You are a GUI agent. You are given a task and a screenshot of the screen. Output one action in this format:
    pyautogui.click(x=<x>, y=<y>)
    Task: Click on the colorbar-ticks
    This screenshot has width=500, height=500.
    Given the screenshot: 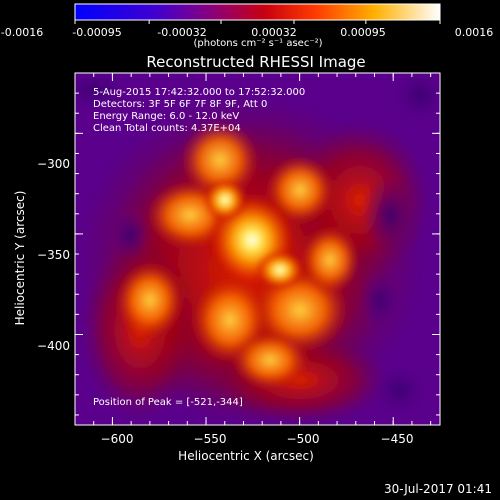 What is the action you would take?
    pyautogui.click(x=257, y=22)
    